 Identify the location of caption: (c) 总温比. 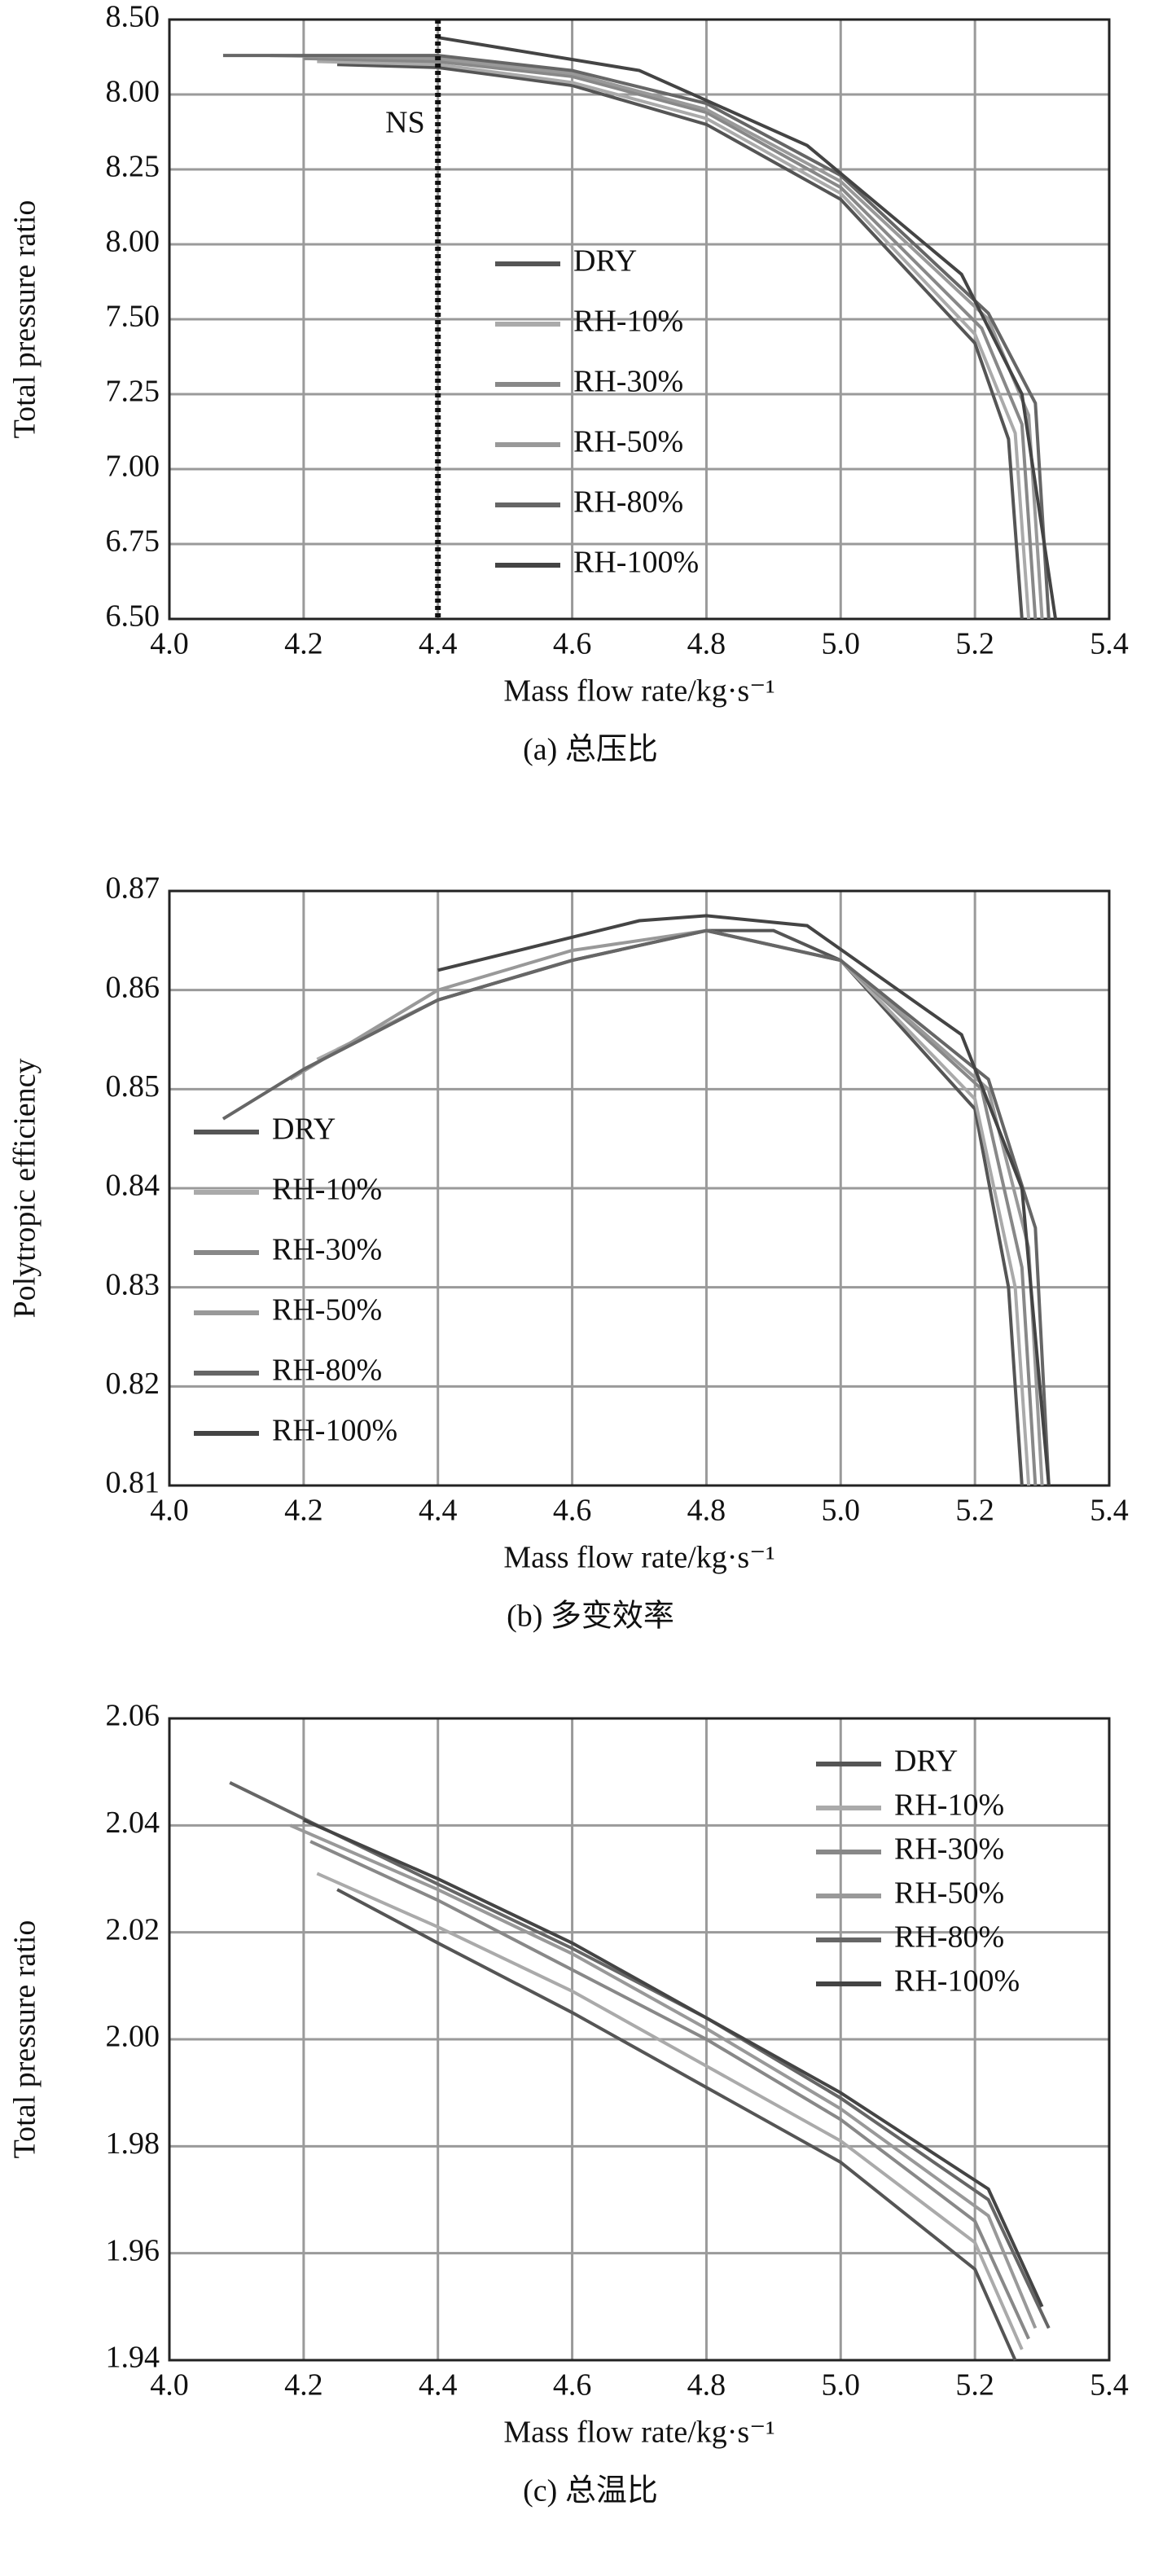
(591, 2491).